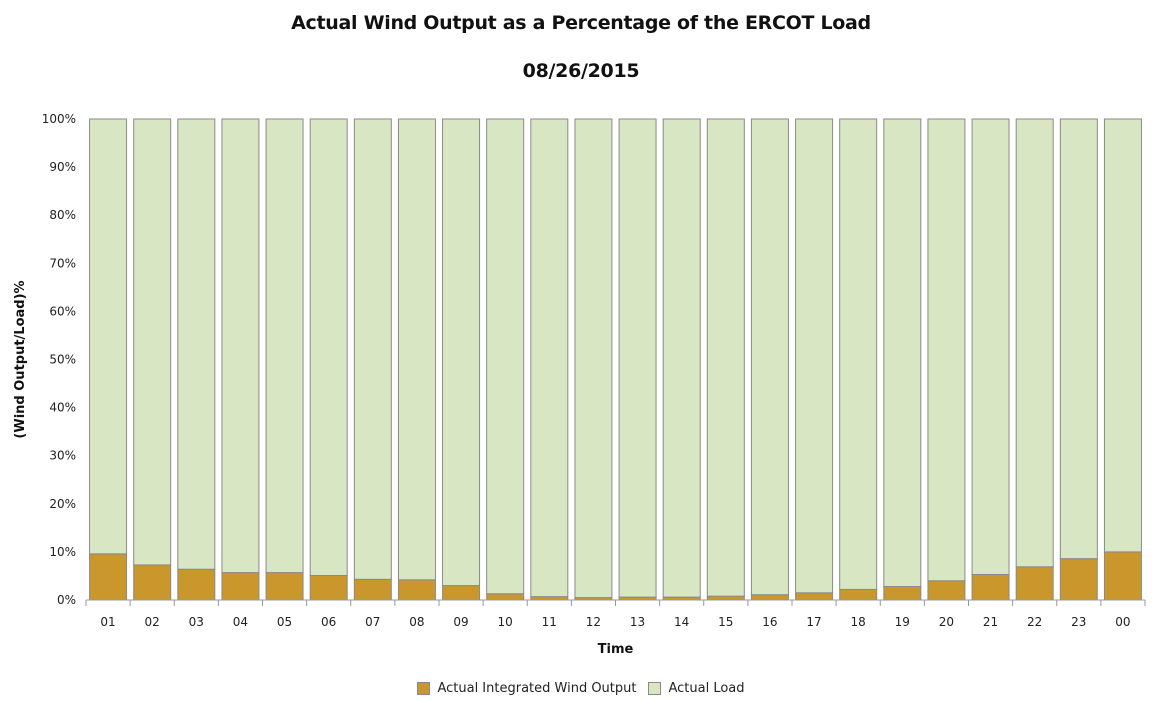 The width and height of the screenshot is (1162, 706). I want to click on y-tick-label: 30%, so click(62, 456).